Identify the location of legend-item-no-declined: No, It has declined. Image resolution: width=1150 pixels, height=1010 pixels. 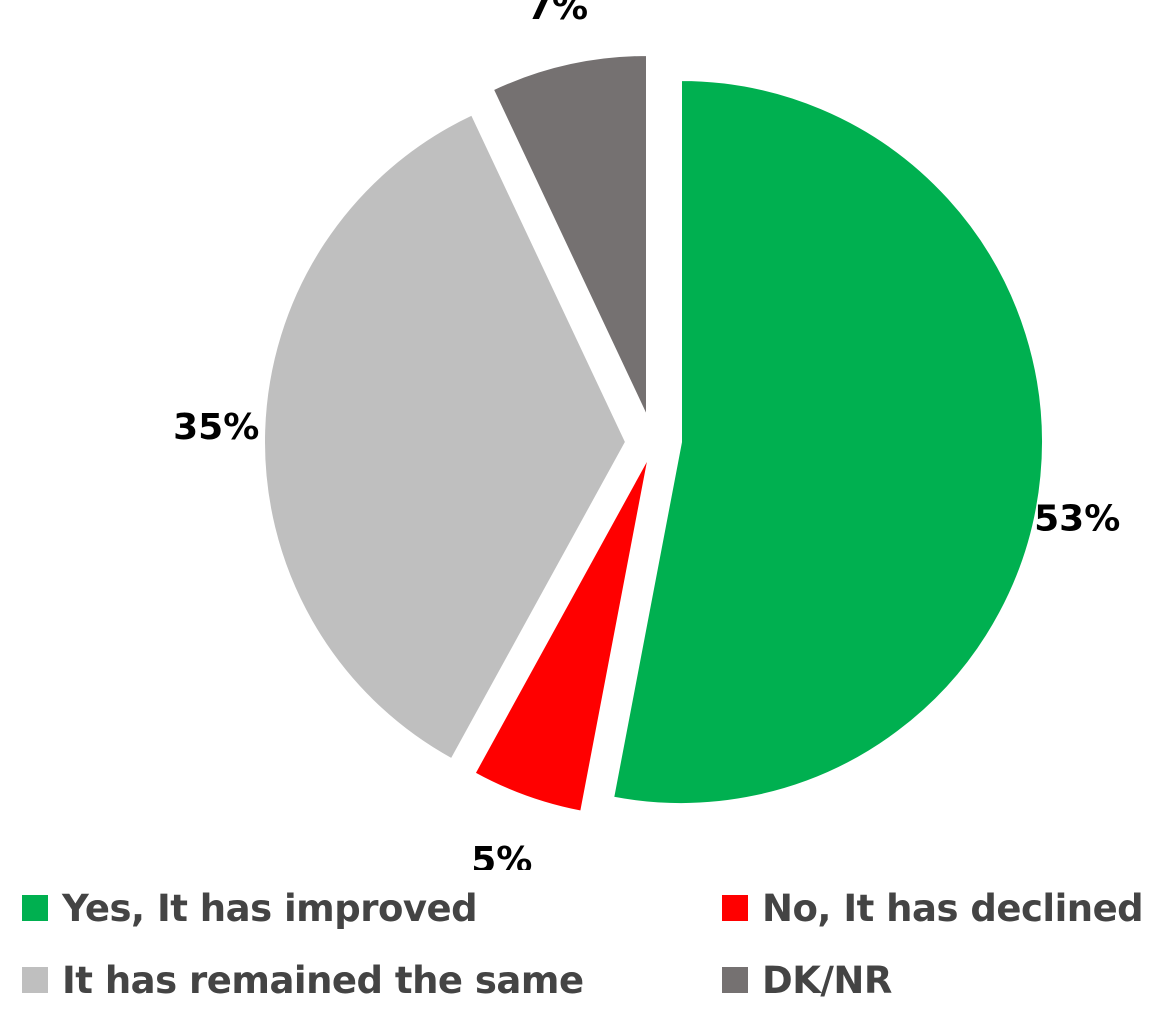
(933, 908).